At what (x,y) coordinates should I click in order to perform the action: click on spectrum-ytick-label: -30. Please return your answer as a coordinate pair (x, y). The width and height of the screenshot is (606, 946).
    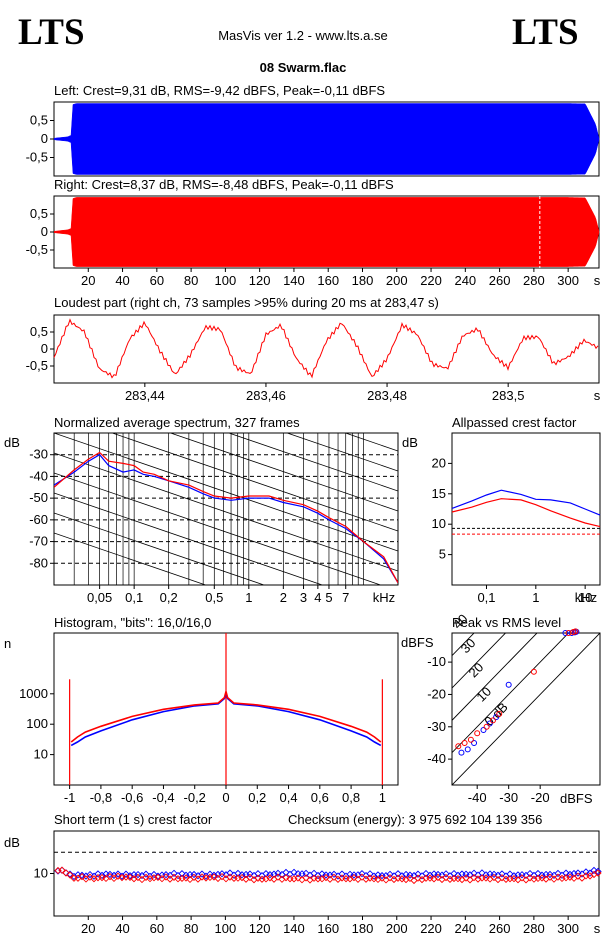
    Looking at the image, I should click on (38, 454).